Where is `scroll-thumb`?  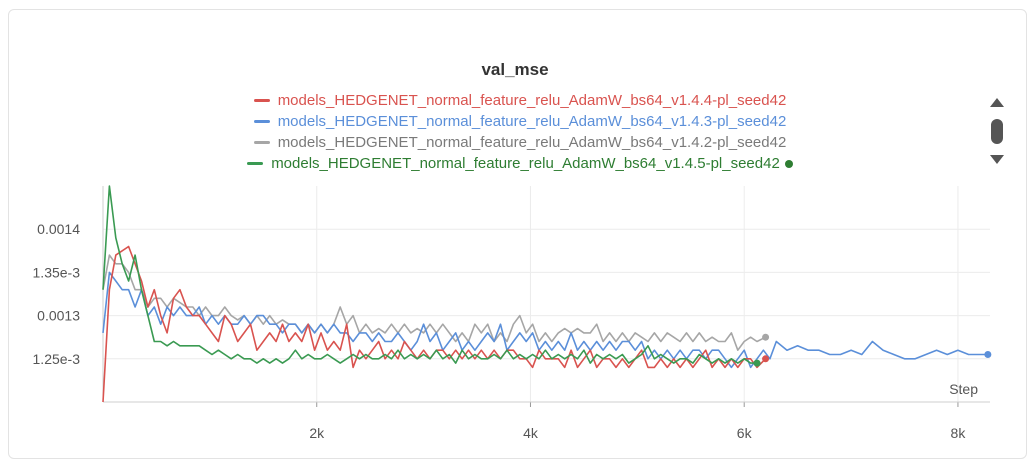 scroll-thumb is located at coordinates (997, 131).